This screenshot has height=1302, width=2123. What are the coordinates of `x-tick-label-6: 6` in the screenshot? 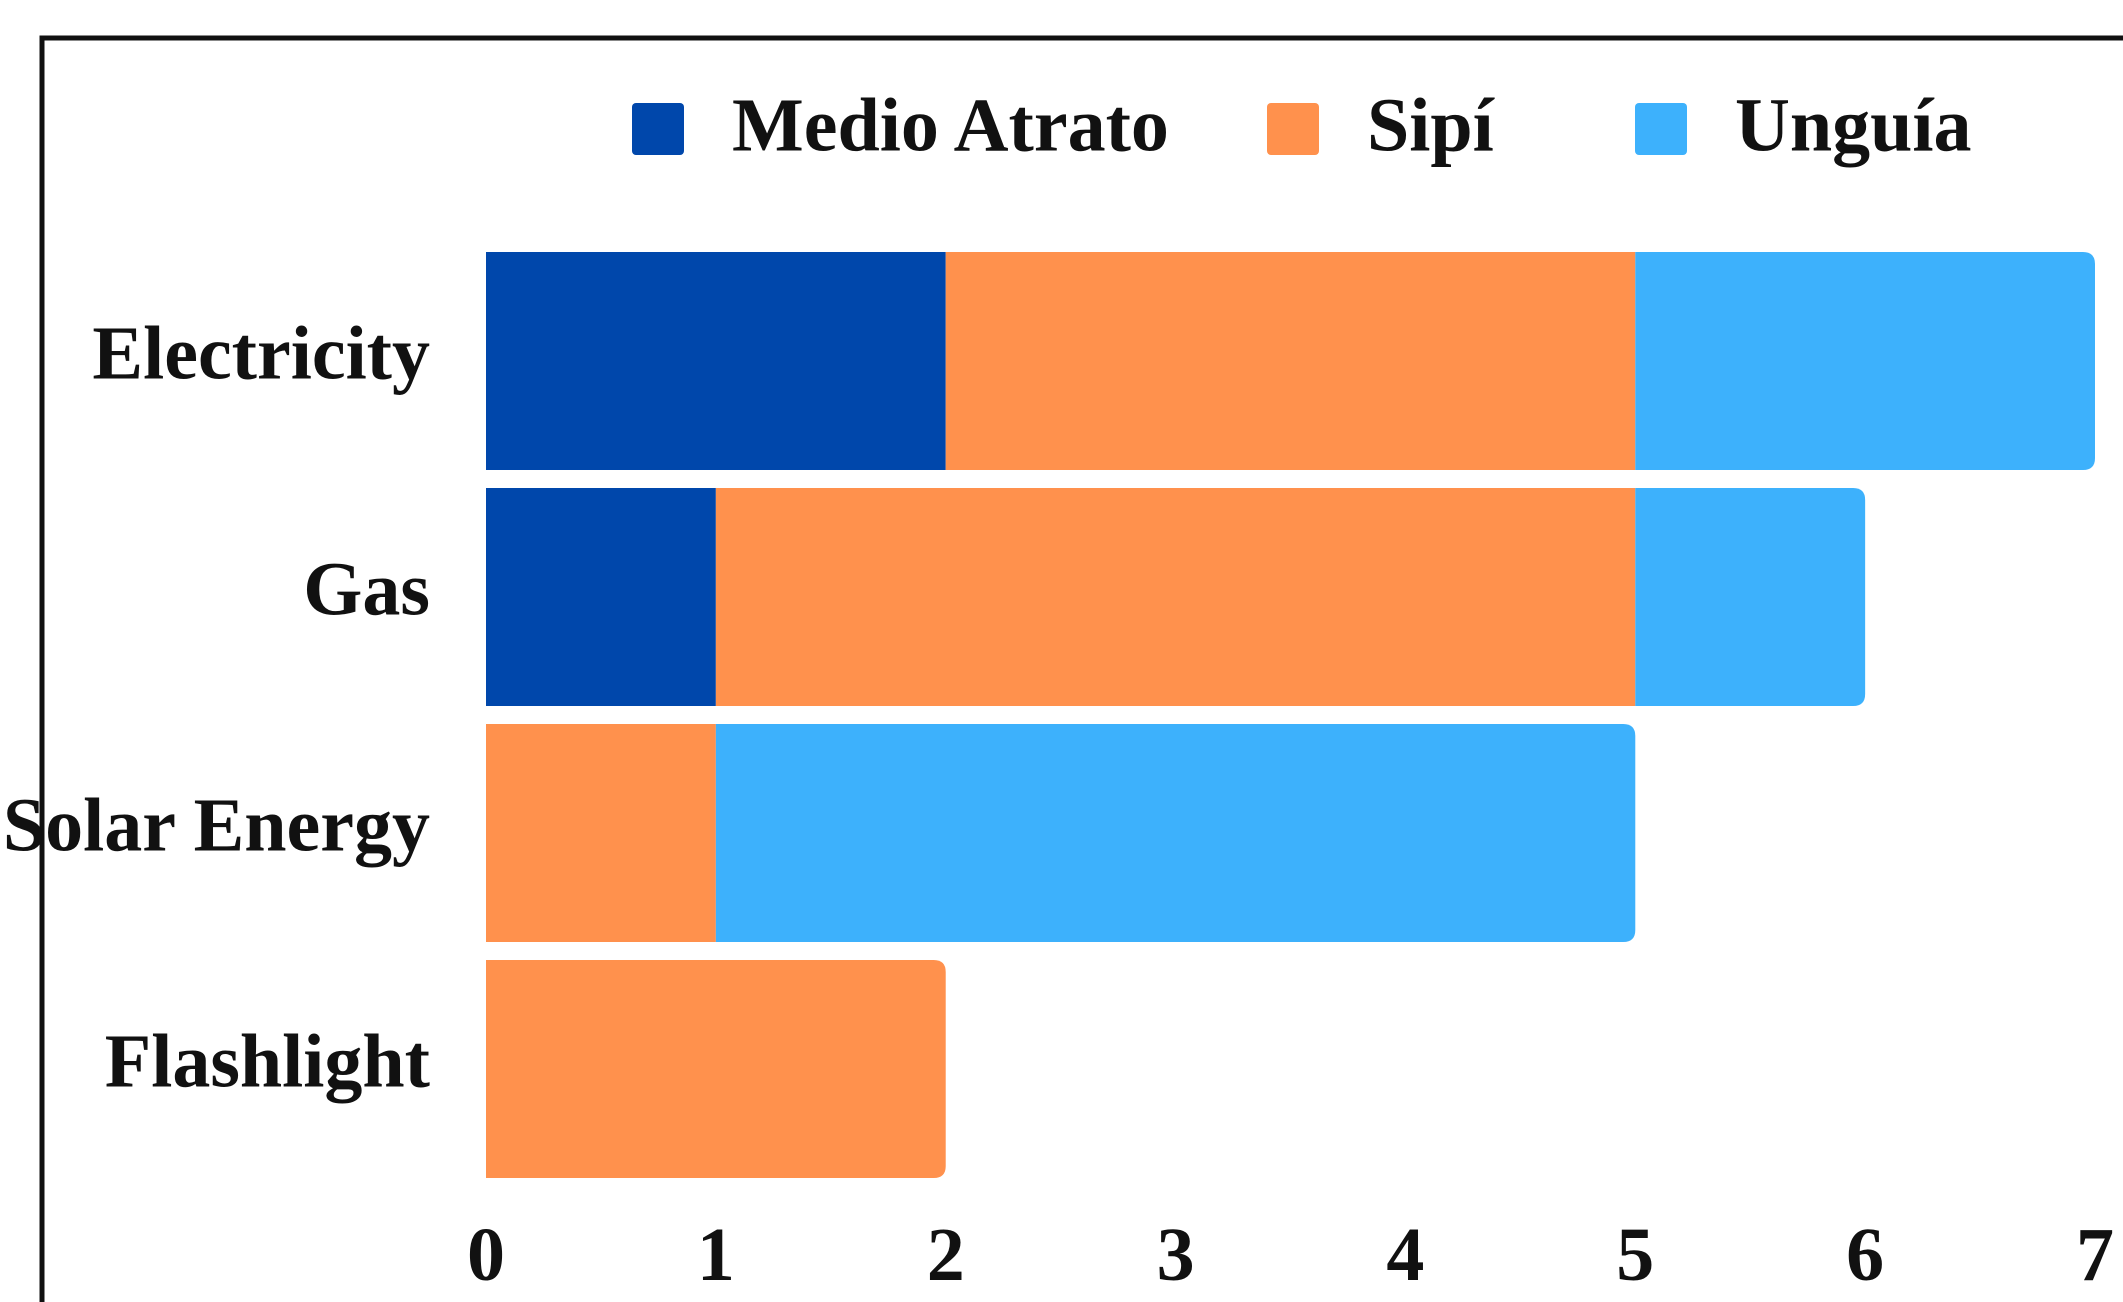 It's located at (1865, 1255).